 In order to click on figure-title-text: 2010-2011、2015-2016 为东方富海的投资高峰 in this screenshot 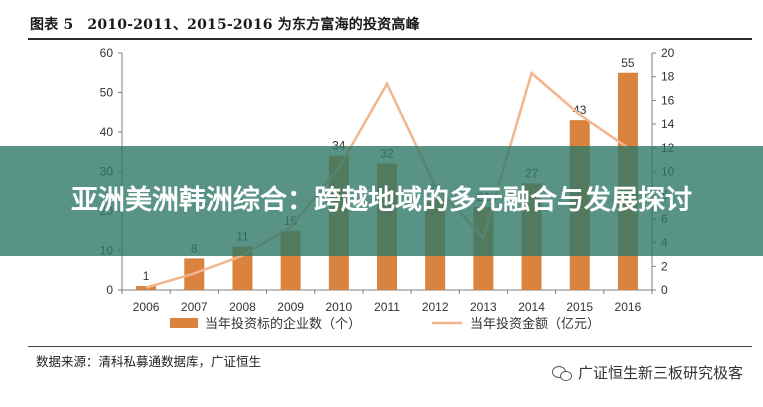, I will do `click(253, 25)`.